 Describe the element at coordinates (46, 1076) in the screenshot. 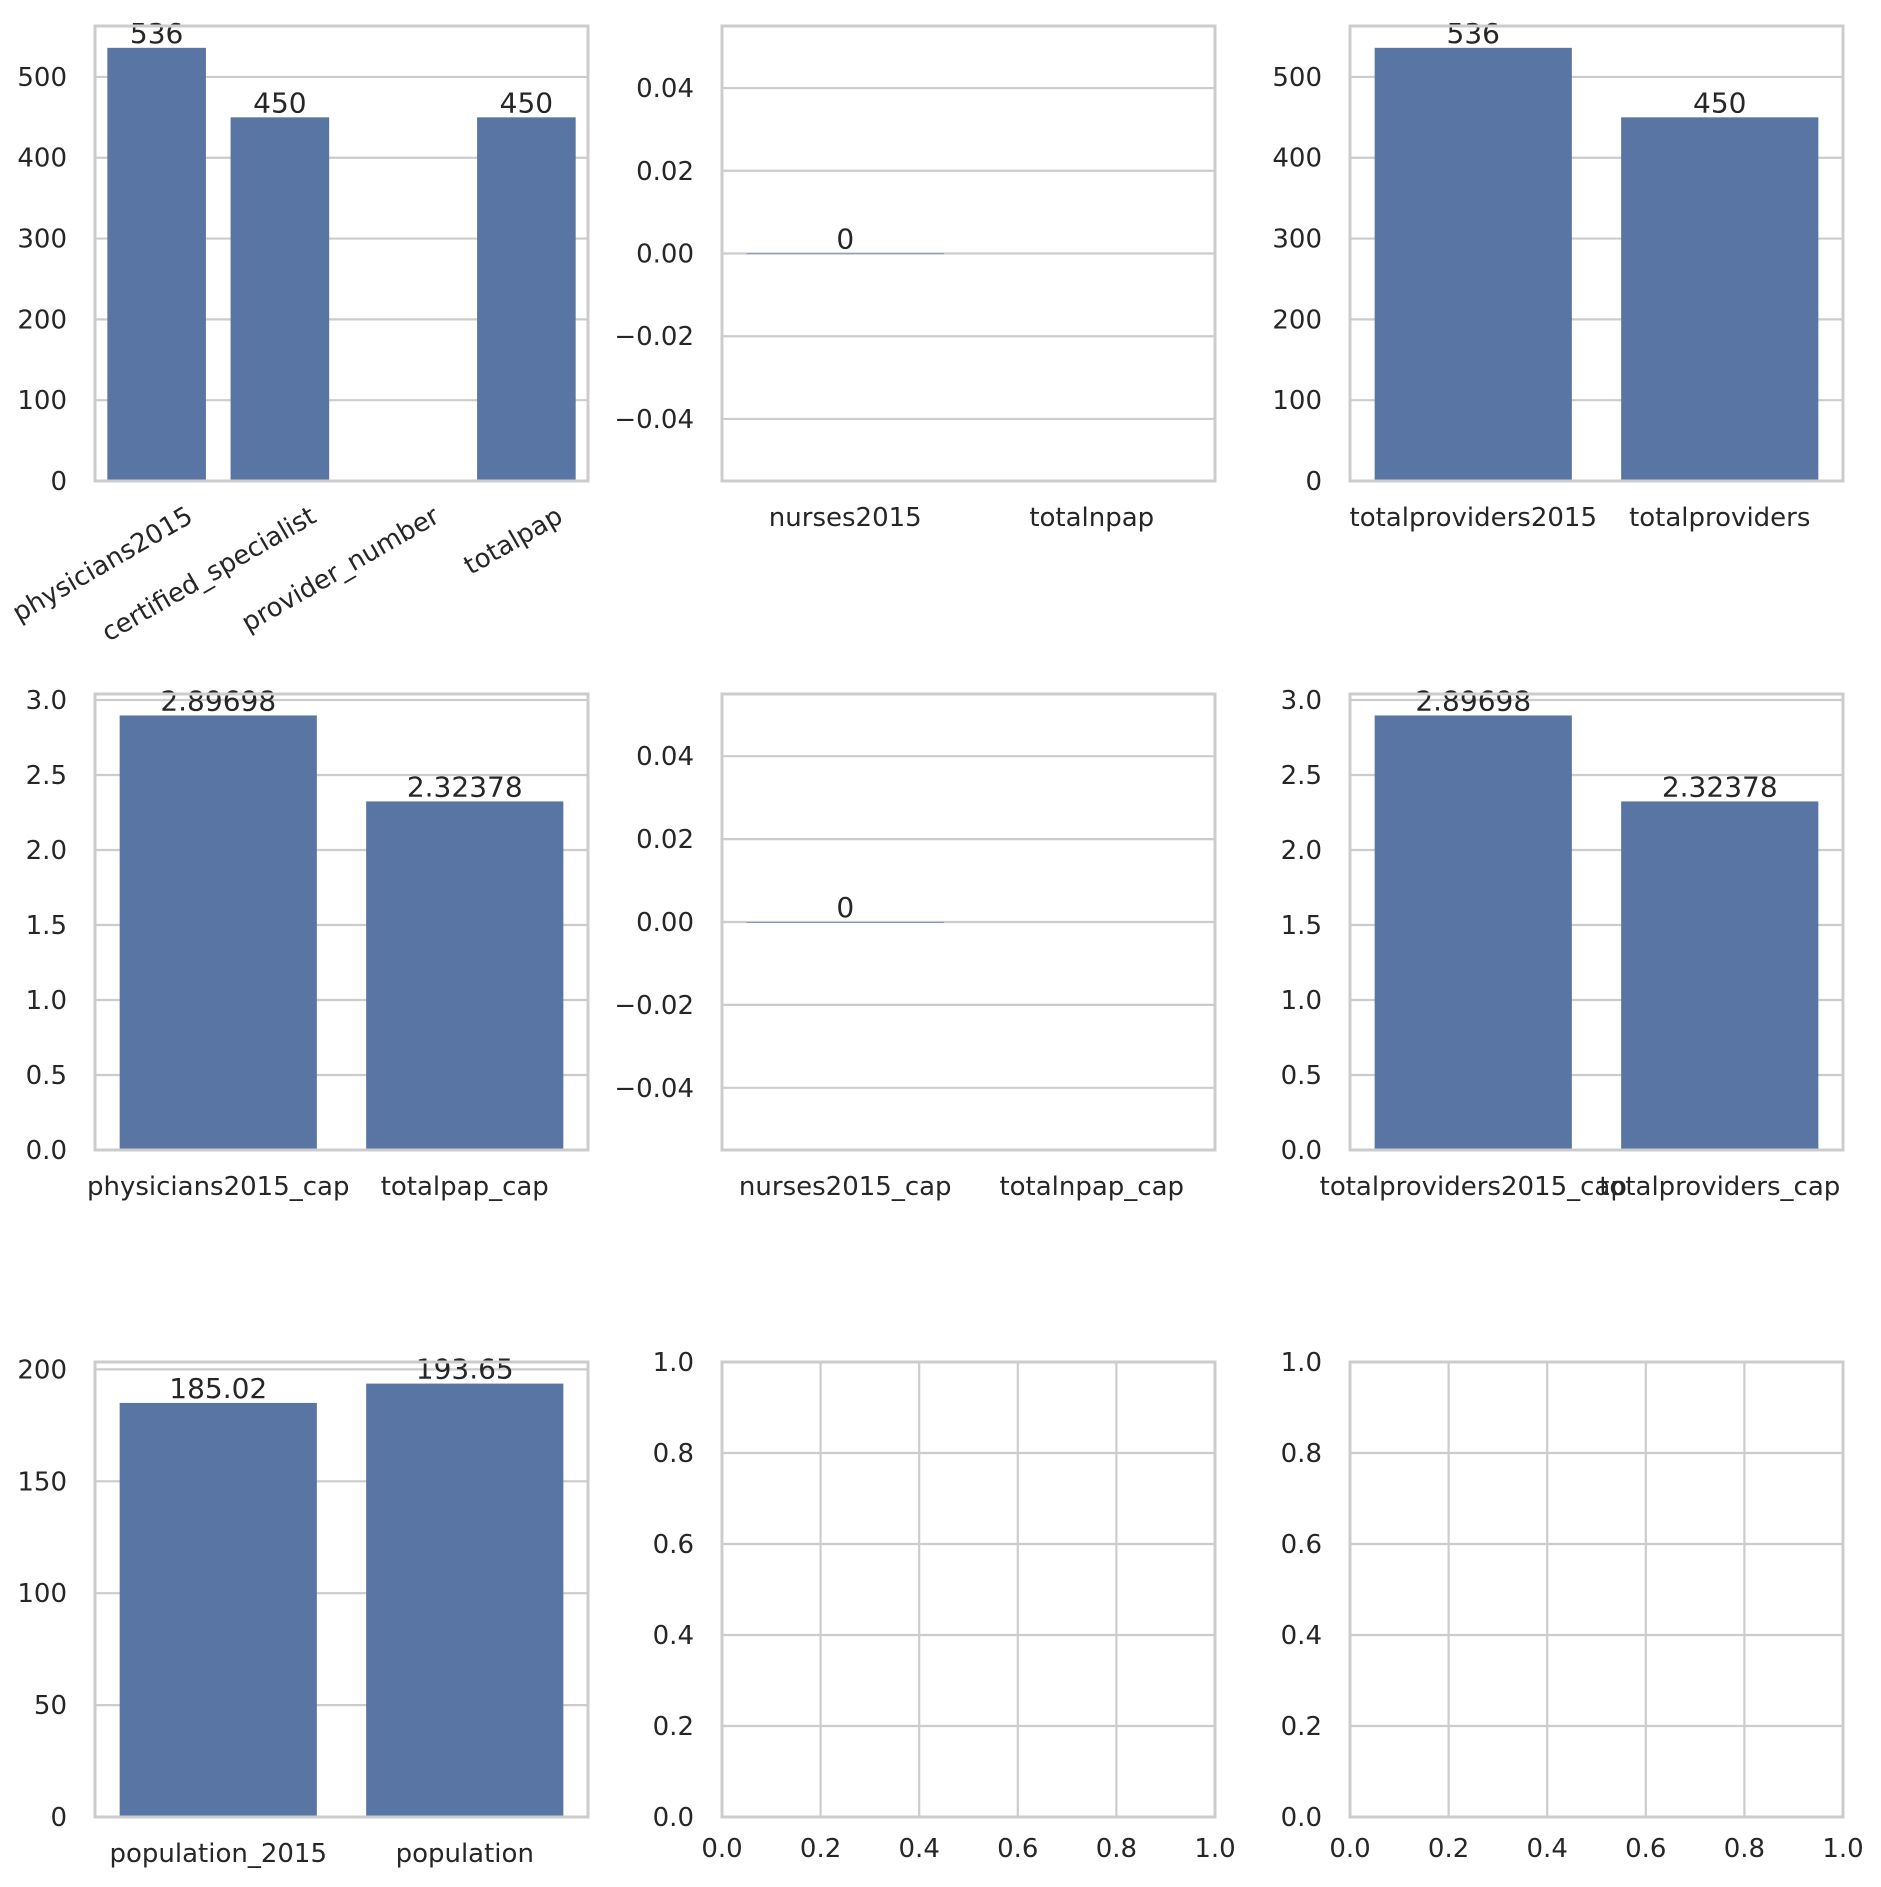

I see `y-tick-label: 0.5` at that location.